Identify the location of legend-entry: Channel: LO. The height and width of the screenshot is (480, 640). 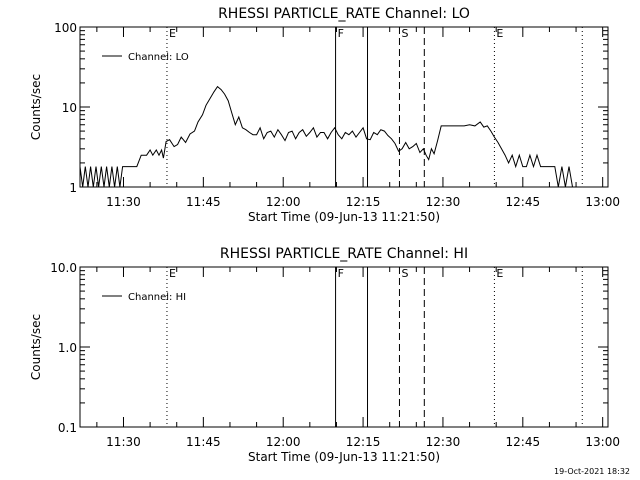
(158, 57).